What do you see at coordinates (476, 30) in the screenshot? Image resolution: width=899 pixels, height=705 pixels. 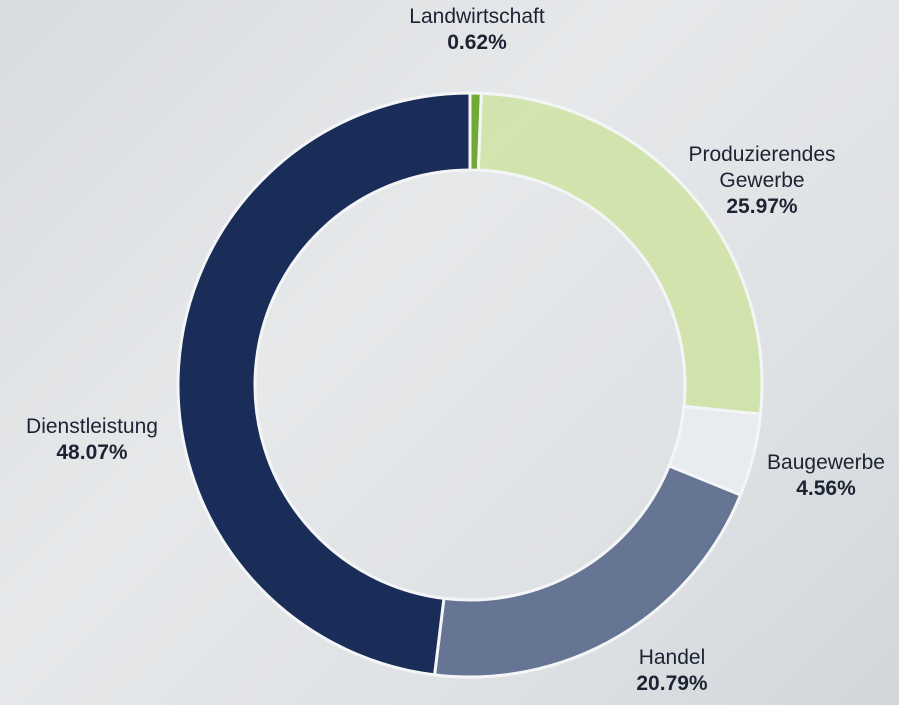 I see `slice-label: Landwirtschaft 0.62%` at bounding box center [476, 30].